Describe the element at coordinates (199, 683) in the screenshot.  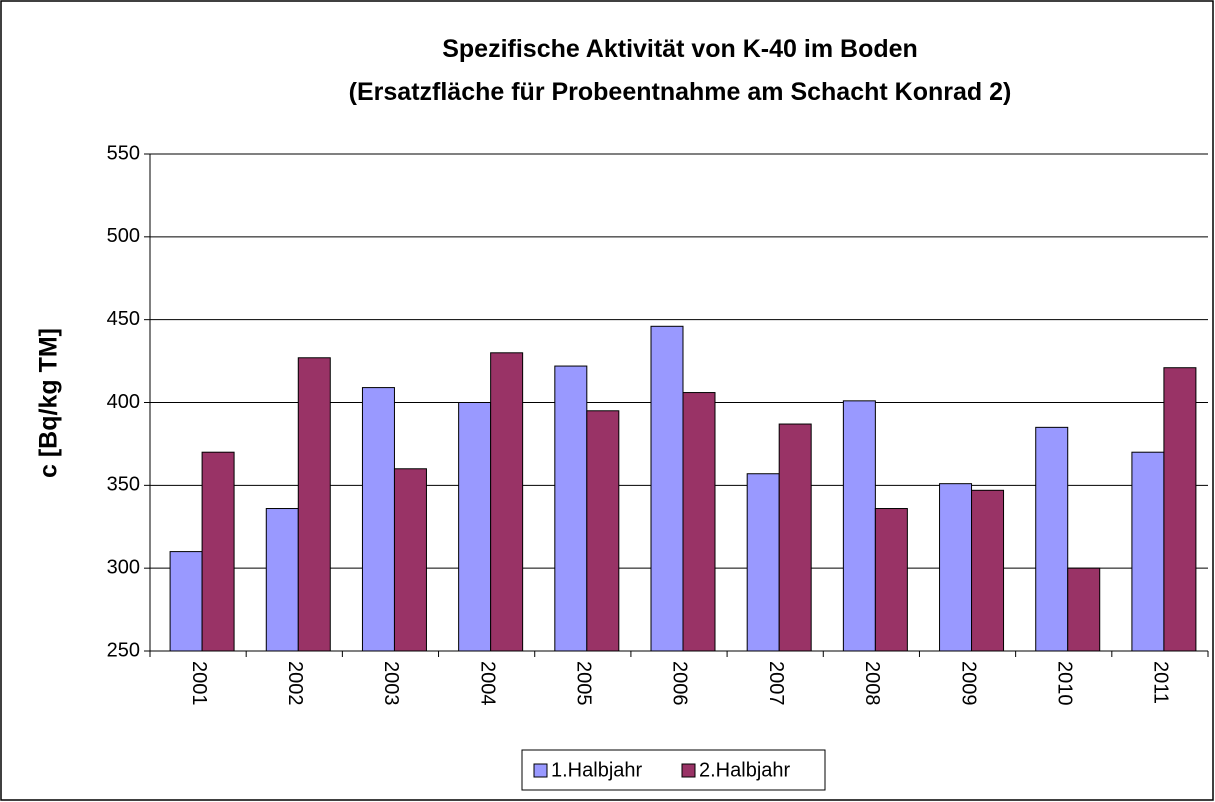
I see `x-tick-label: 2001` at that location.